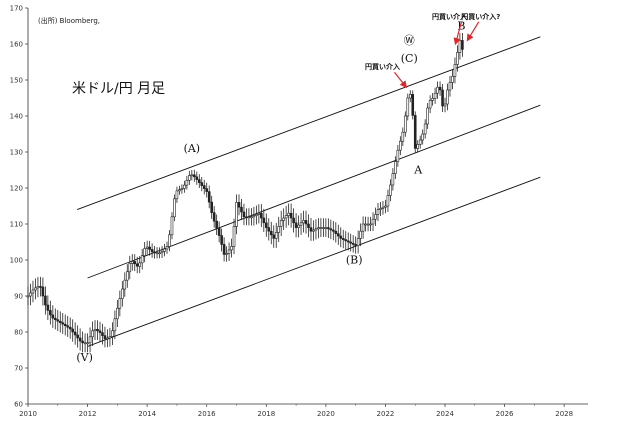 The width and height of the screenshot is (618, 431). What do you see at coordinates (16, 81) in the screenshot?
I see `y-tick-label: 150` at bounding box center [16, 81].